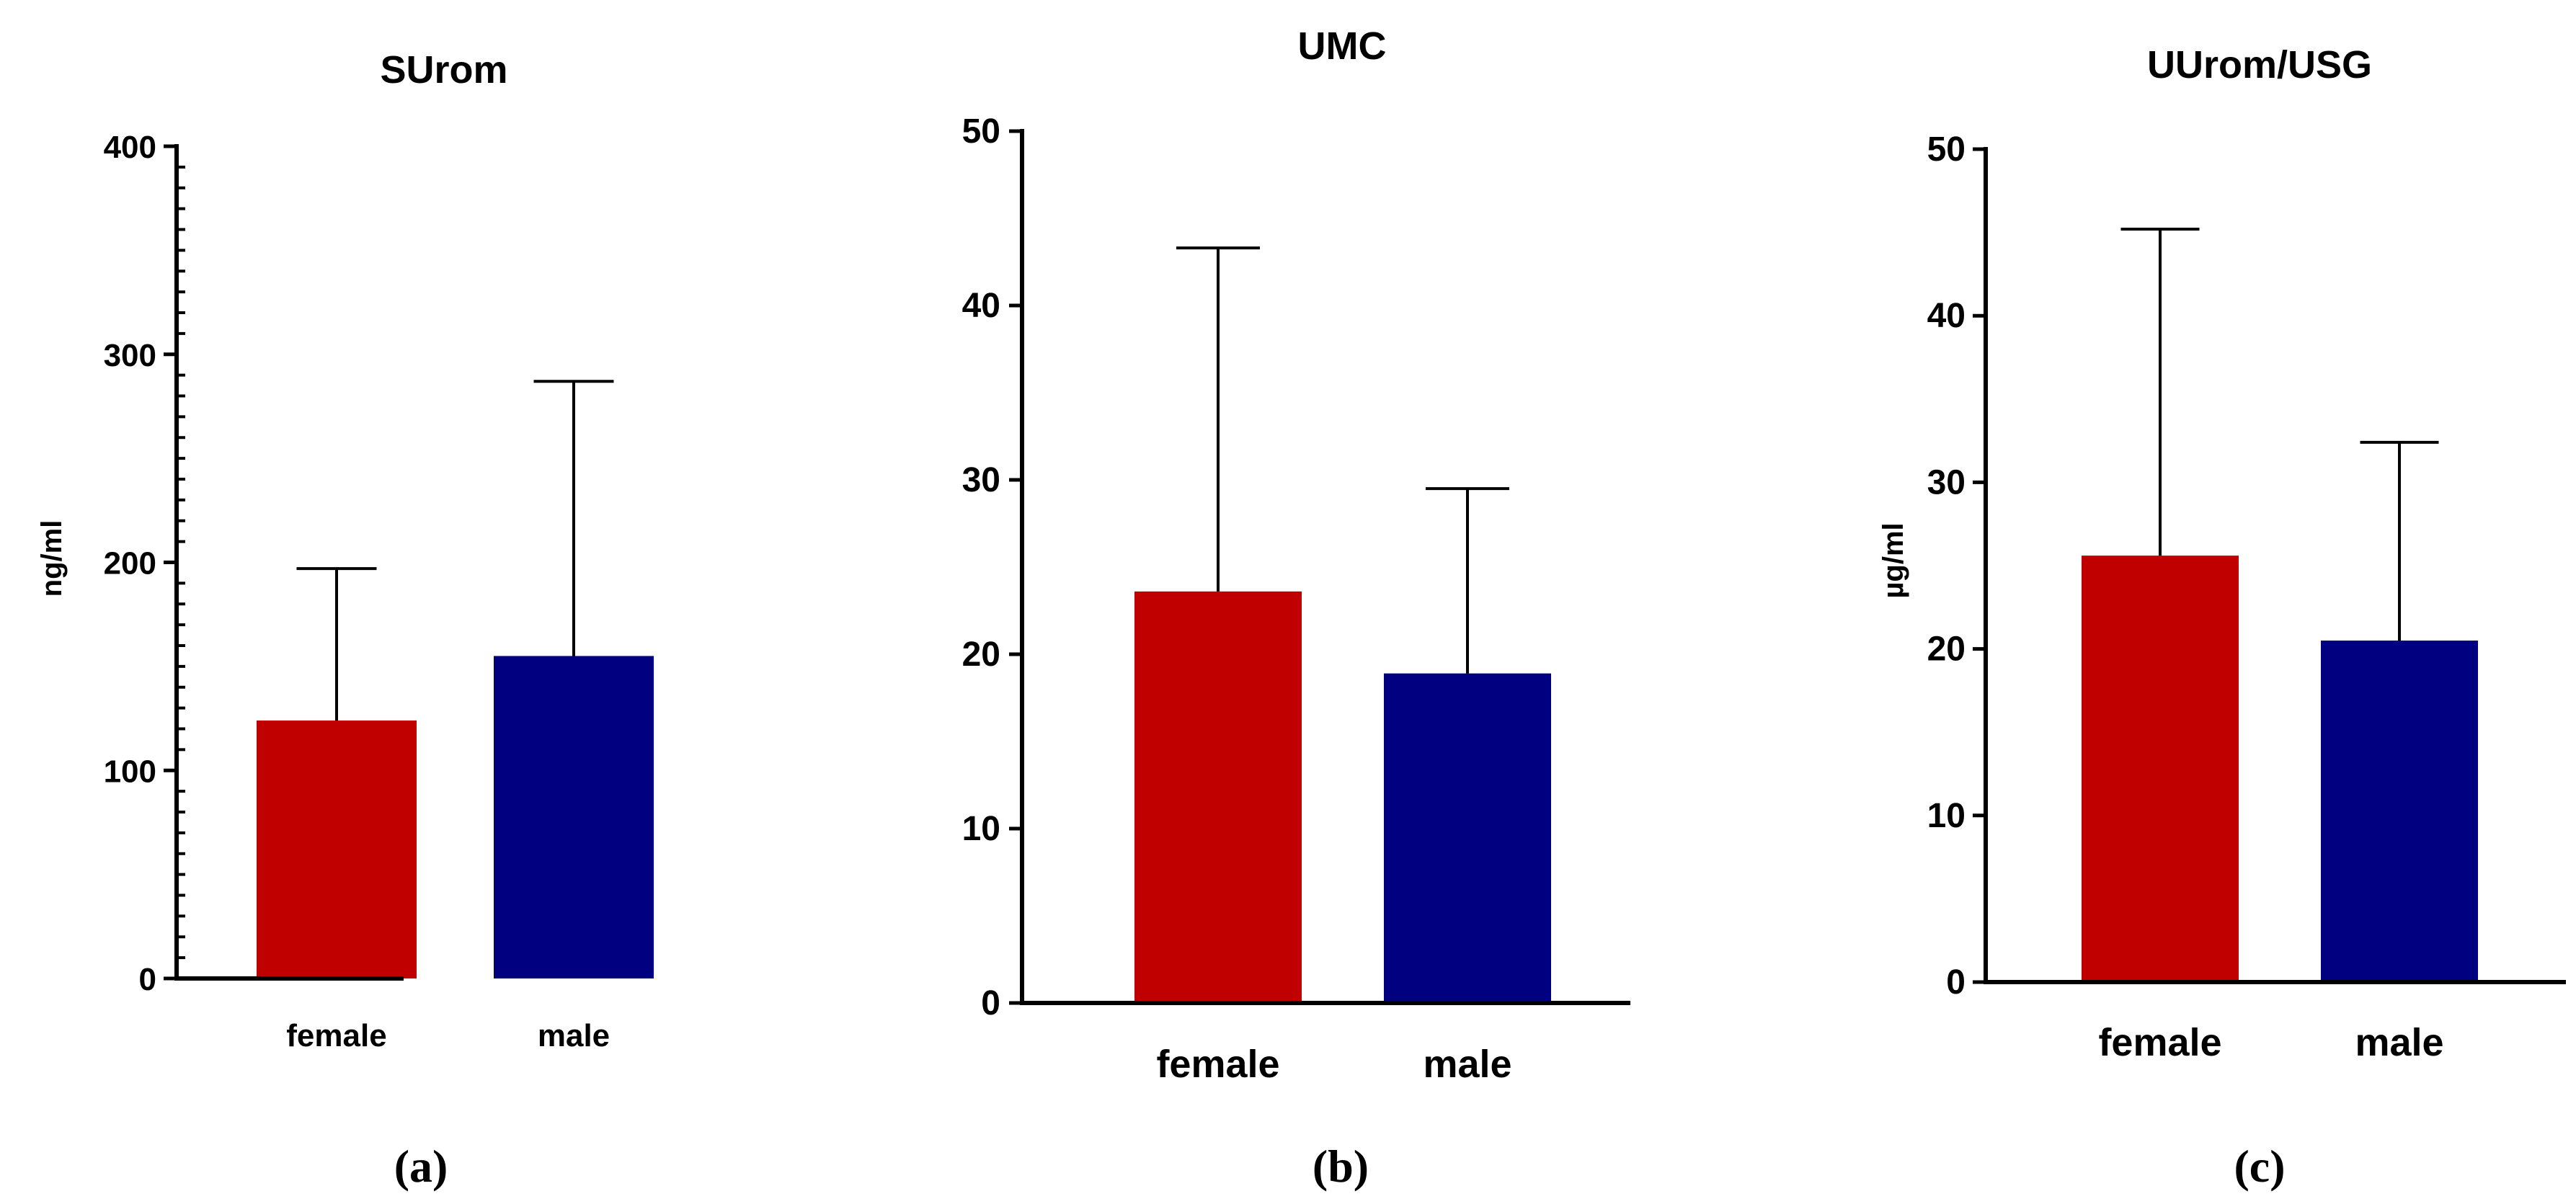  I want to click on panel-label: (c), so click(2259, 1166).